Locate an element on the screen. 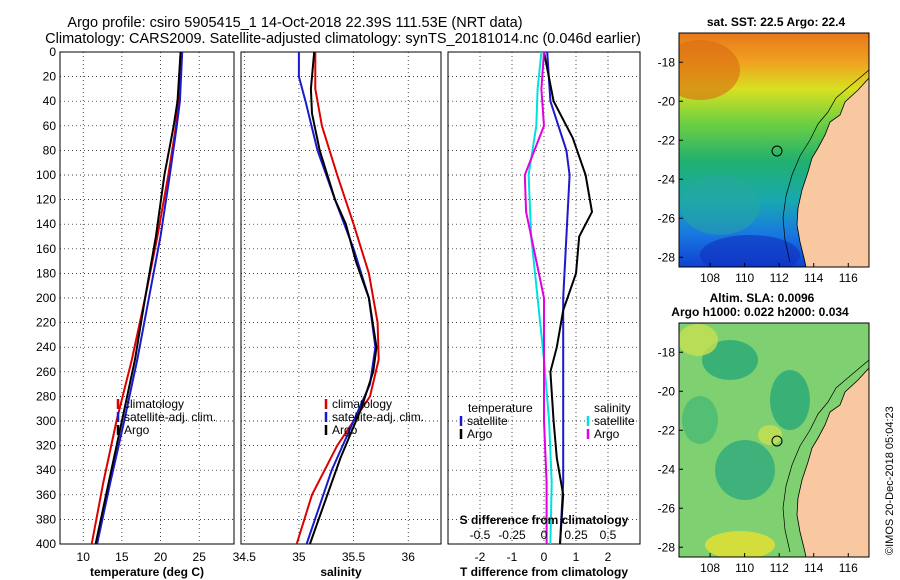 Image resolution: width=900 pixels, height=580 pixels. y-tick-label: 260 is located at coordinates (46, 372).